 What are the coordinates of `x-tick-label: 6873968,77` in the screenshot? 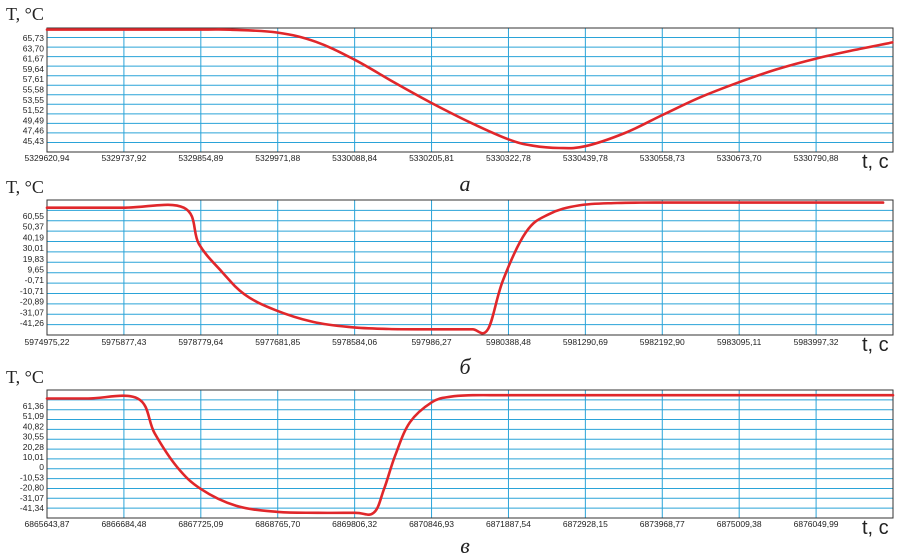 It's located at (662, 524).